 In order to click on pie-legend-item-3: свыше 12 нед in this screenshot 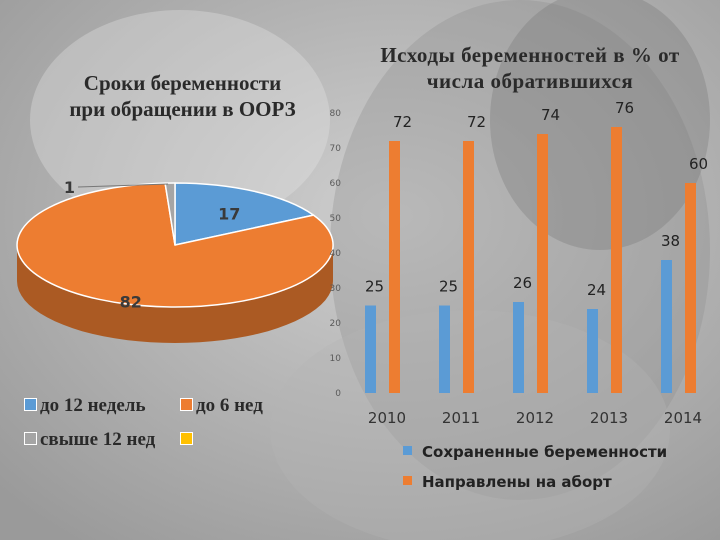, I will do `click(89, 440)`.